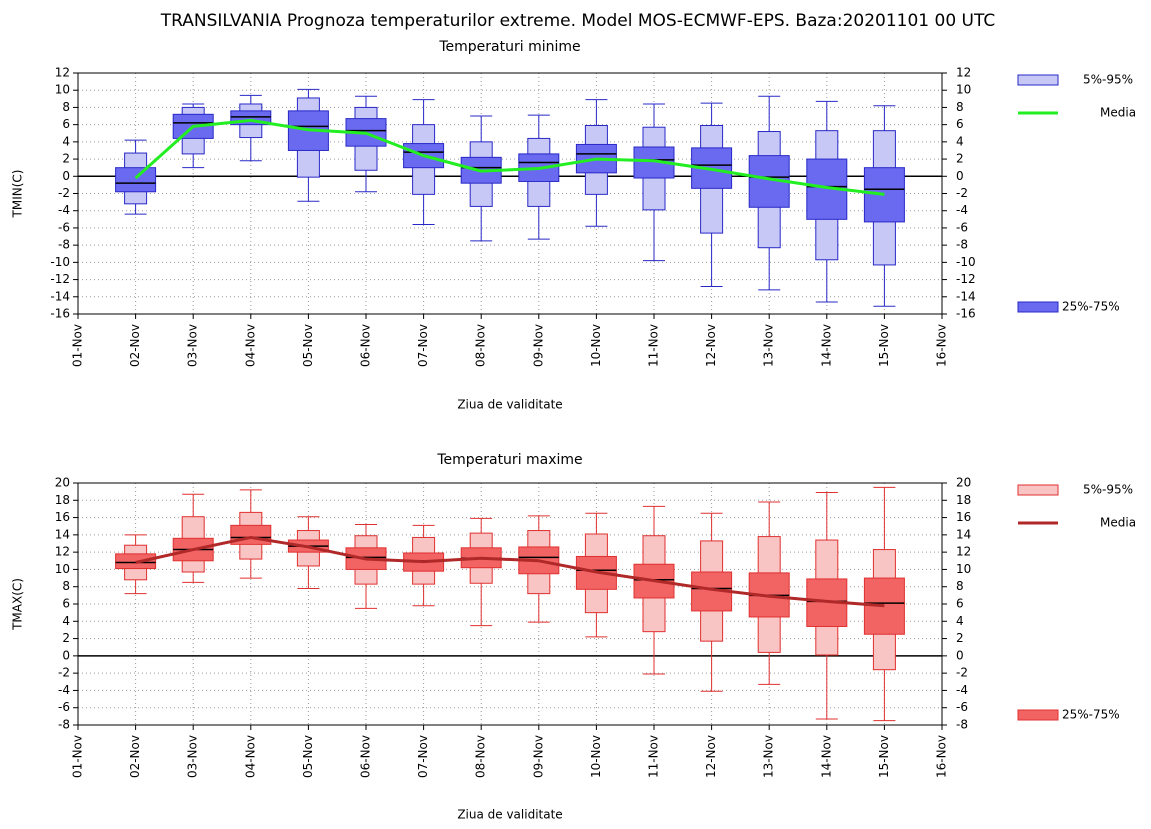 This screenshot has height=829, width=1151. I want to click on y-tick-label: 8, so click(66, 107).